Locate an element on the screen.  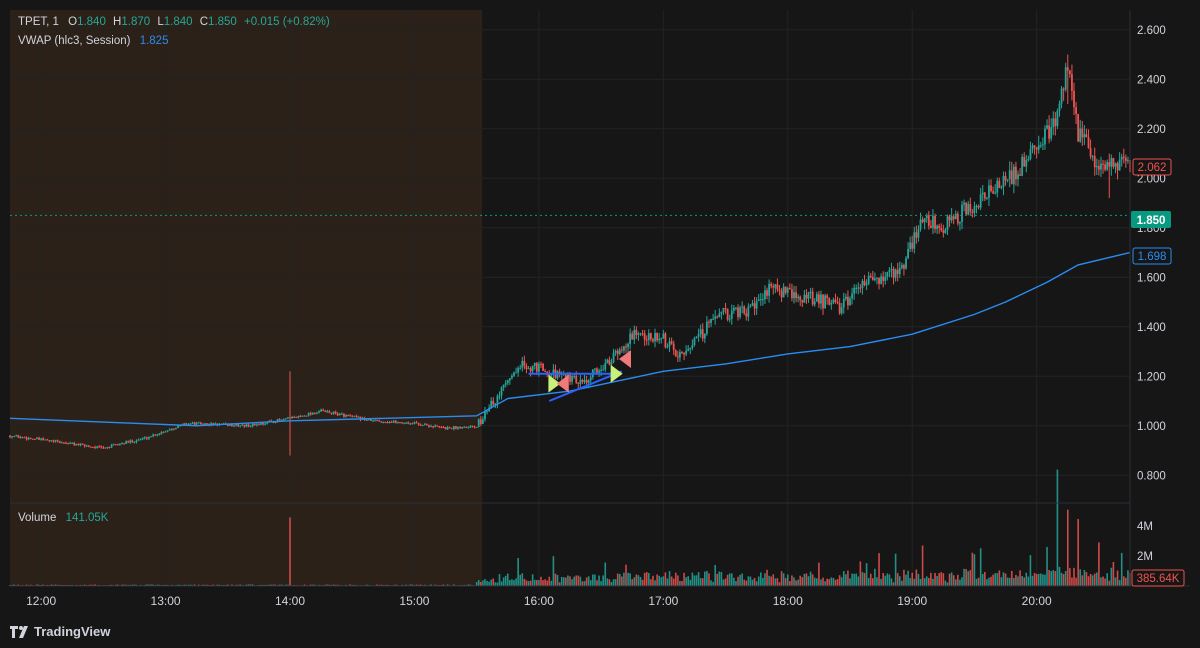
volume-legend-label: Volume is located at coordinates (37, 518).